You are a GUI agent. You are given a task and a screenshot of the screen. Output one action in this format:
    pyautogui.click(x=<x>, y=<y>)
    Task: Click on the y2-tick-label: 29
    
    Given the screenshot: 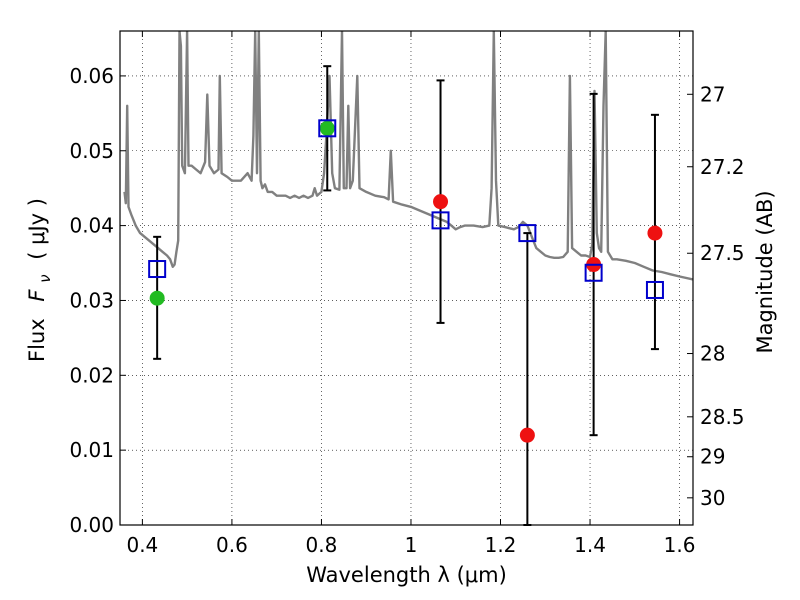 What is the action you would take?
    pyautogui.click(x=712, y=457)
    